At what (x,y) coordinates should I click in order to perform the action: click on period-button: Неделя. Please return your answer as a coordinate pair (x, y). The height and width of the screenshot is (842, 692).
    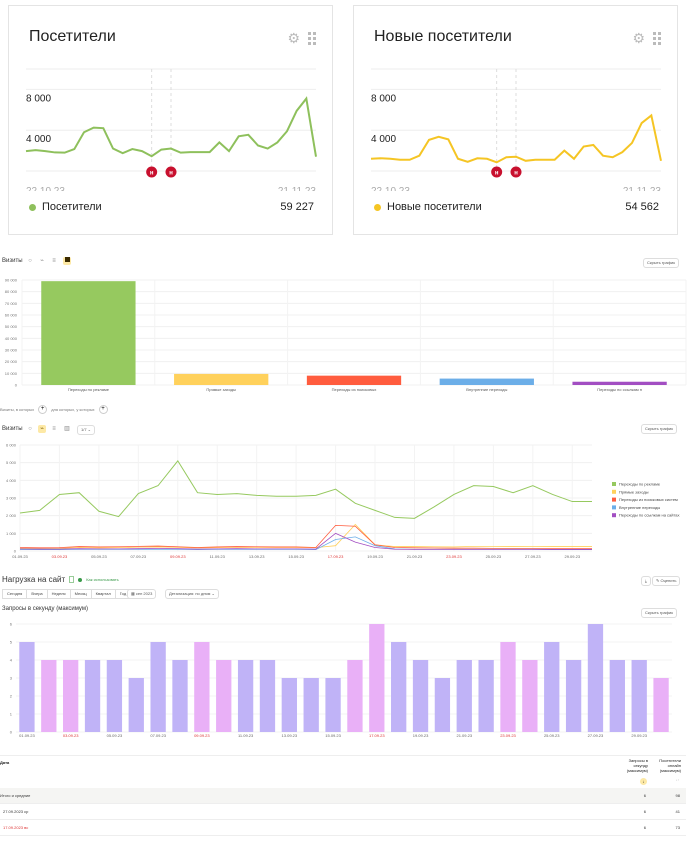
    Looking at the image, I should click on (58, 594).